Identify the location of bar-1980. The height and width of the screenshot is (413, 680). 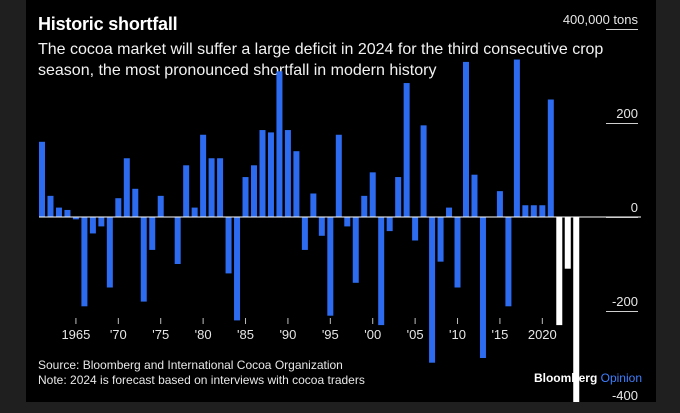
(203, 175).